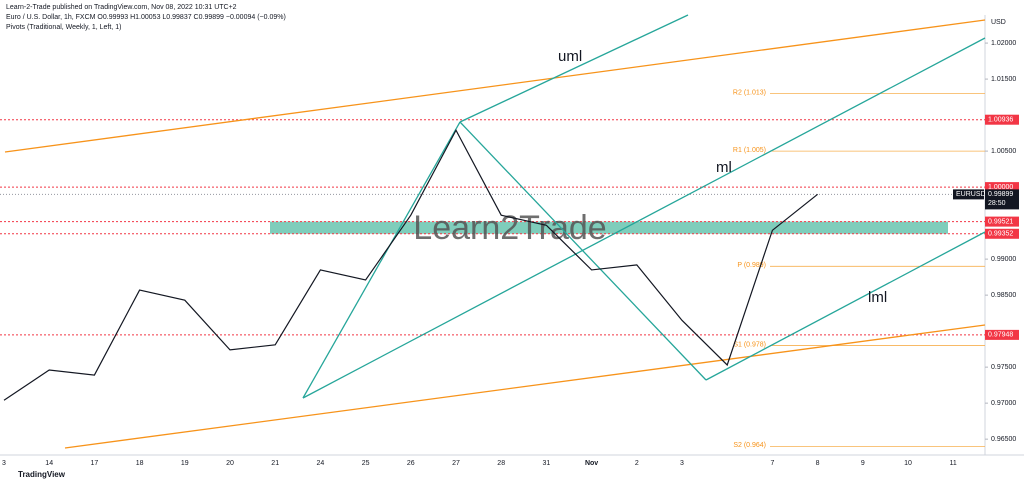 This screenshot has width=1024, height=489. Describe the element at coordinates (609, 227) in the screenshot. I see `support-zone` at that location.